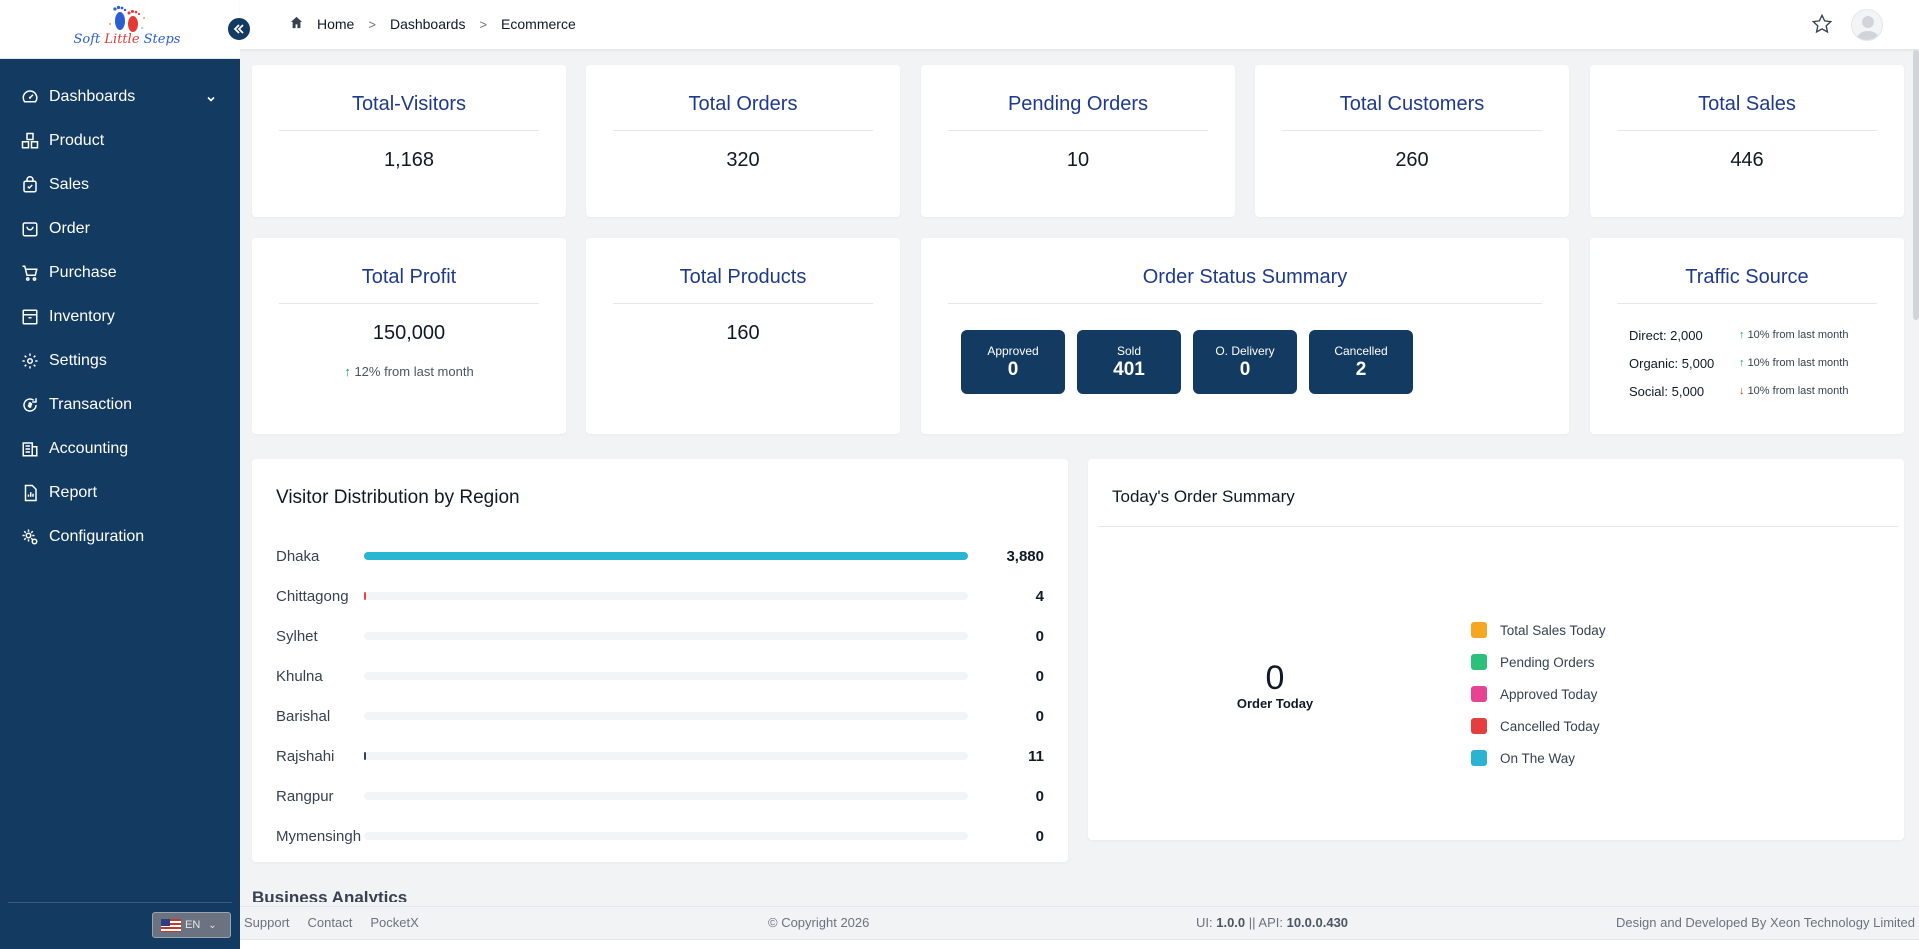 The width and height of the screenshot is (1919, 949). I want to click on legend-label: Total Sales Today, so click(1553, 630).